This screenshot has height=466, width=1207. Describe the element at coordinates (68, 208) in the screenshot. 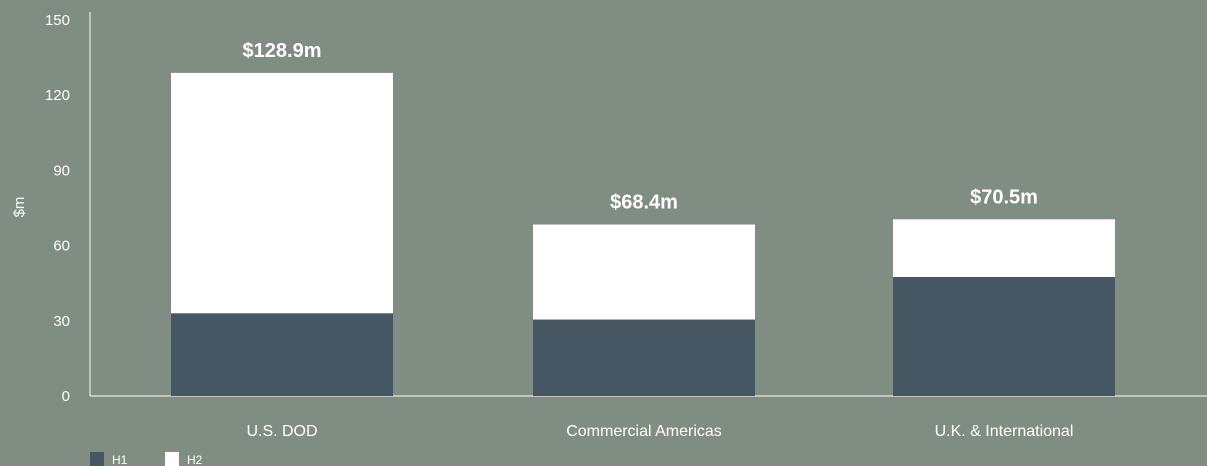

I see `y-axis: 0 30 60 90 120 150` at that location.